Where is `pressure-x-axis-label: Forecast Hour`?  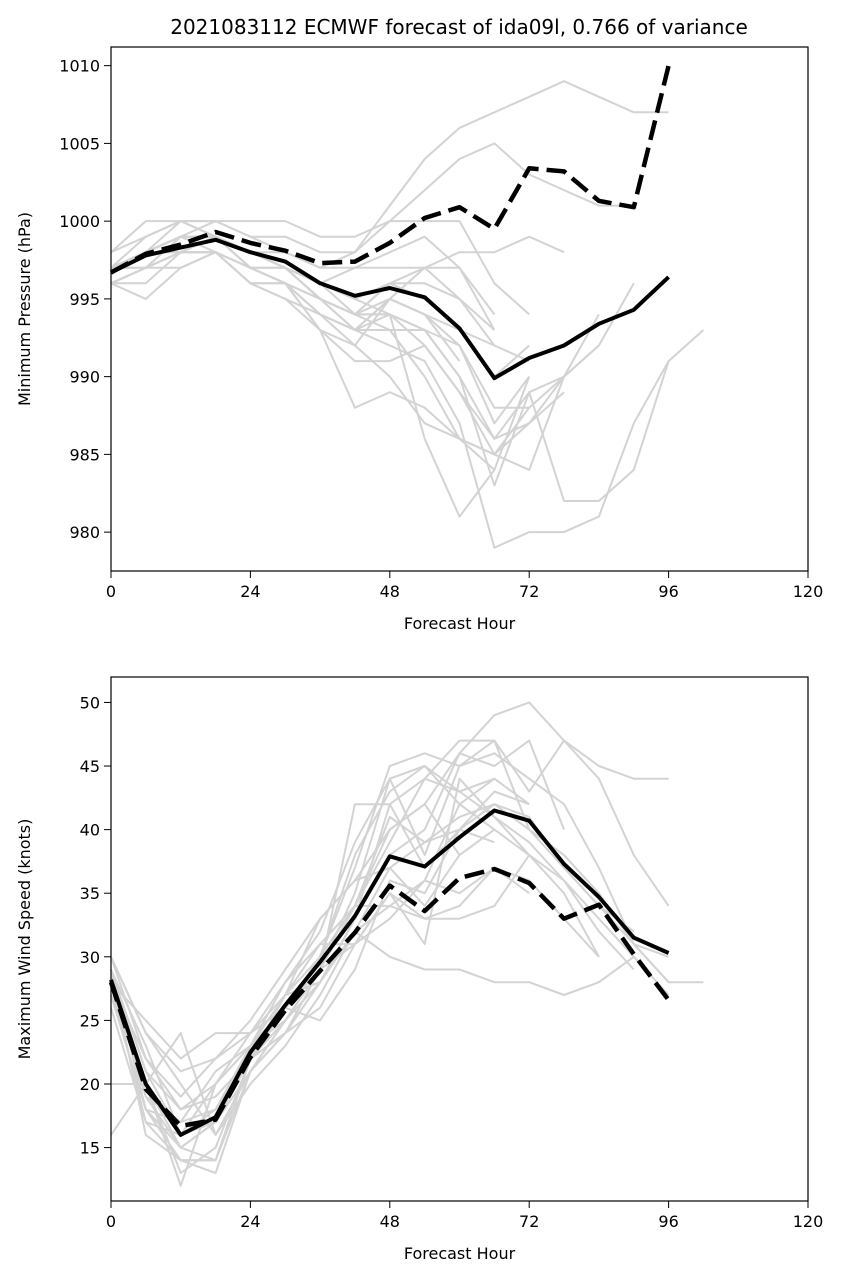 pressure-x-axis-label: Forecast Hour is located at coordinates (460, 623).